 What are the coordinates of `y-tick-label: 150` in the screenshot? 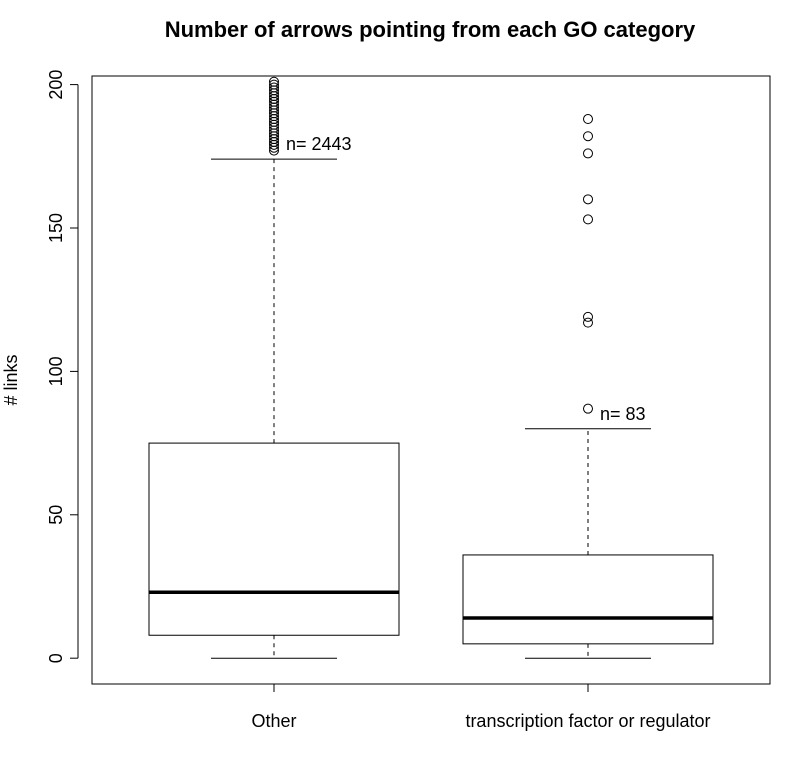 It's located at (56, 228).